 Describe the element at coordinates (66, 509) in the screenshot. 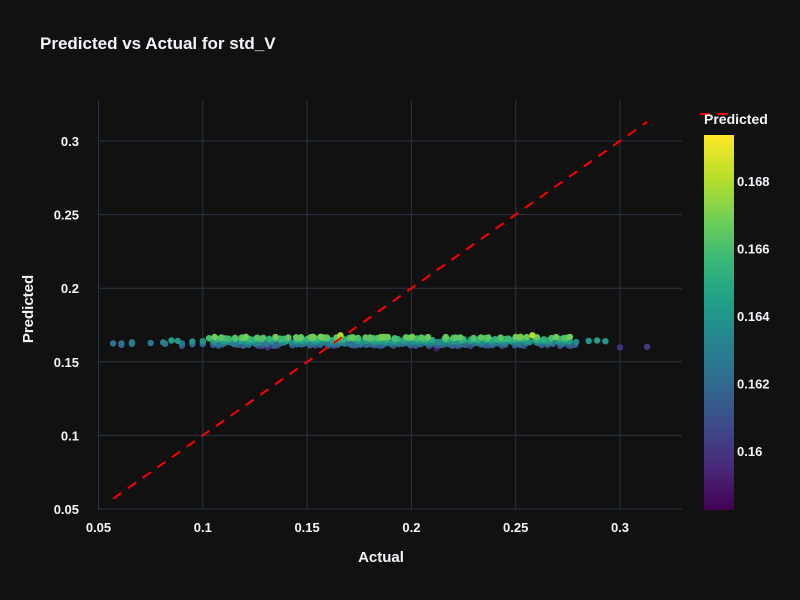

I see `y-tick-label: 0.05` at that location.